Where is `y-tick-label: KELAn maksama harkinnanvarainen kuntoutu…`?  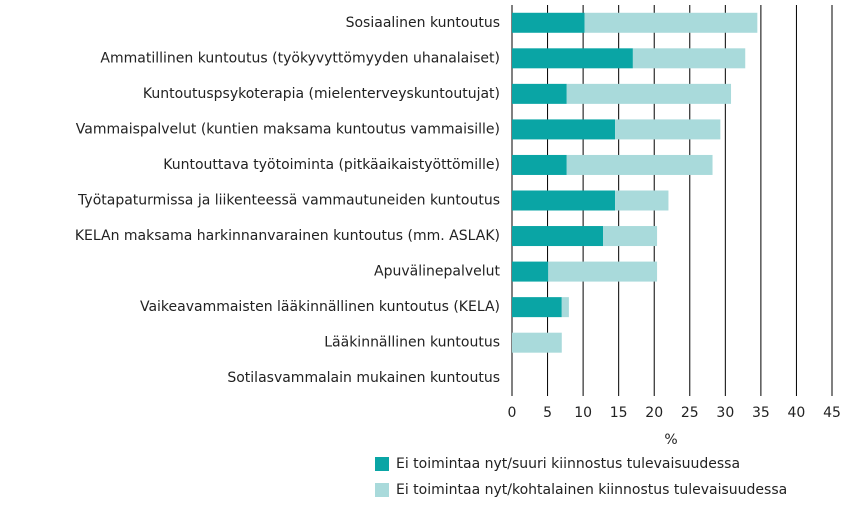 y-tick-label: KELAn maksama harkinnanvarainen kuntoutu… is located at coordinates (287, 236).